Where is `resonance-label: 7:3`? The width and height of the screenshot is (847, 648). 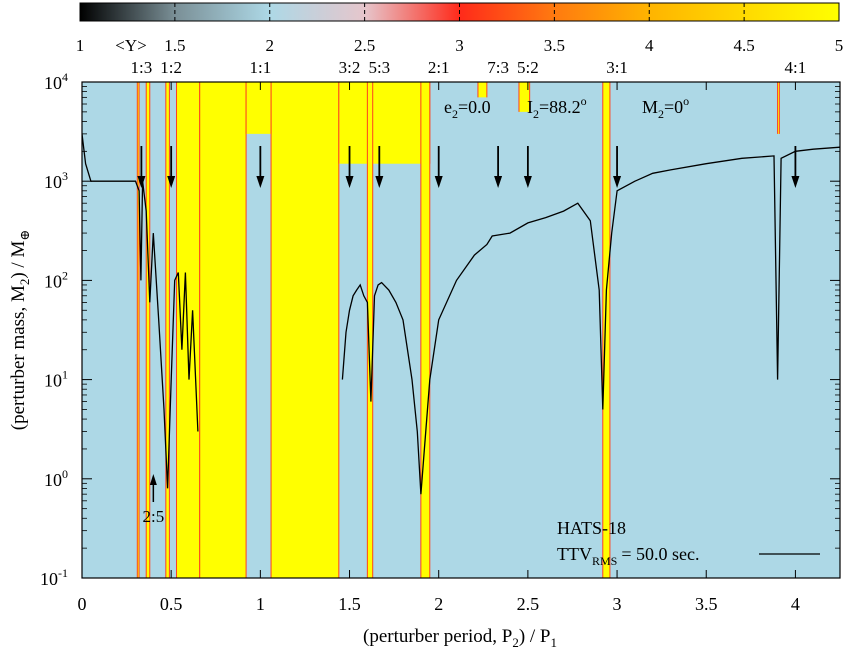 resonance-label: 7:3 is located at coordinates (498, 67).